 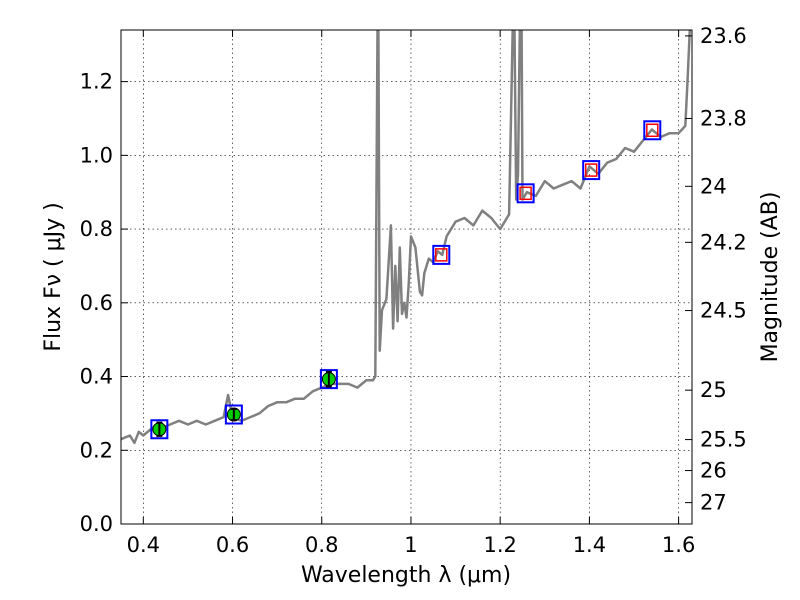 What do you see at coordinates (678, 545) in the screenshot?
I see `x-tick-label: 1.6` at bounding box center [678, 545].